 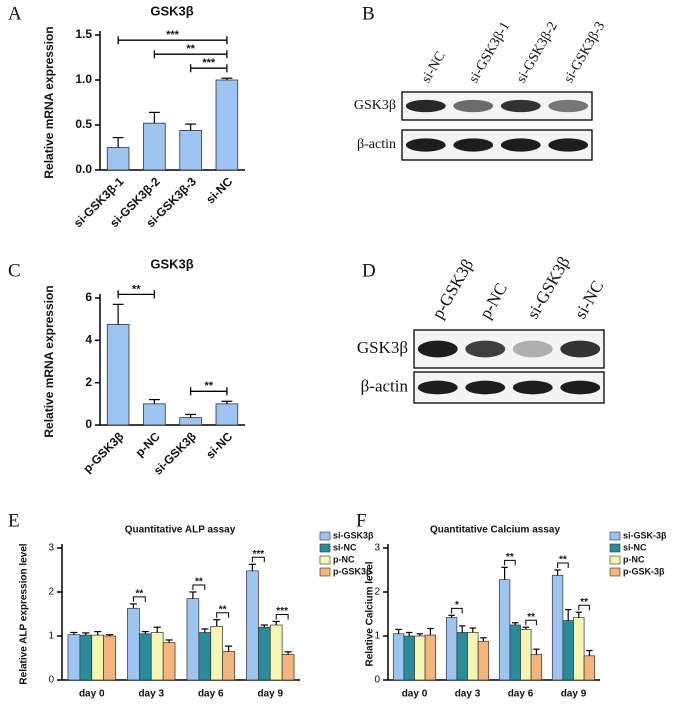 I want to click on panel-letter: B, so click(x=368, y=13).